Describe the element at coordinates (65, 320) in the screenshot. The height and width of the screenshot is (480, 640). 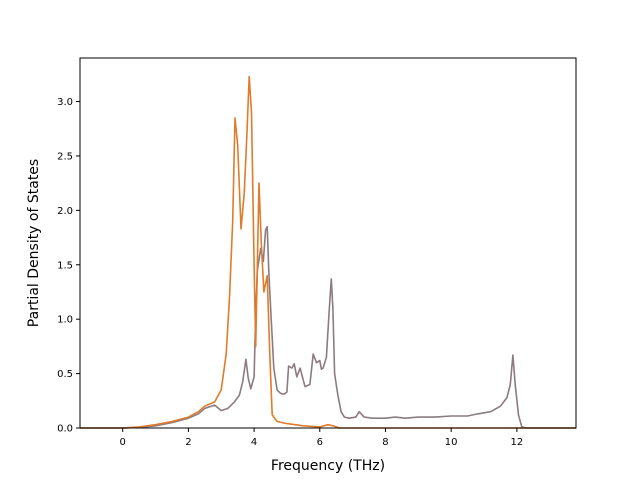
I see `y-tick-label: 1.0` at that location.